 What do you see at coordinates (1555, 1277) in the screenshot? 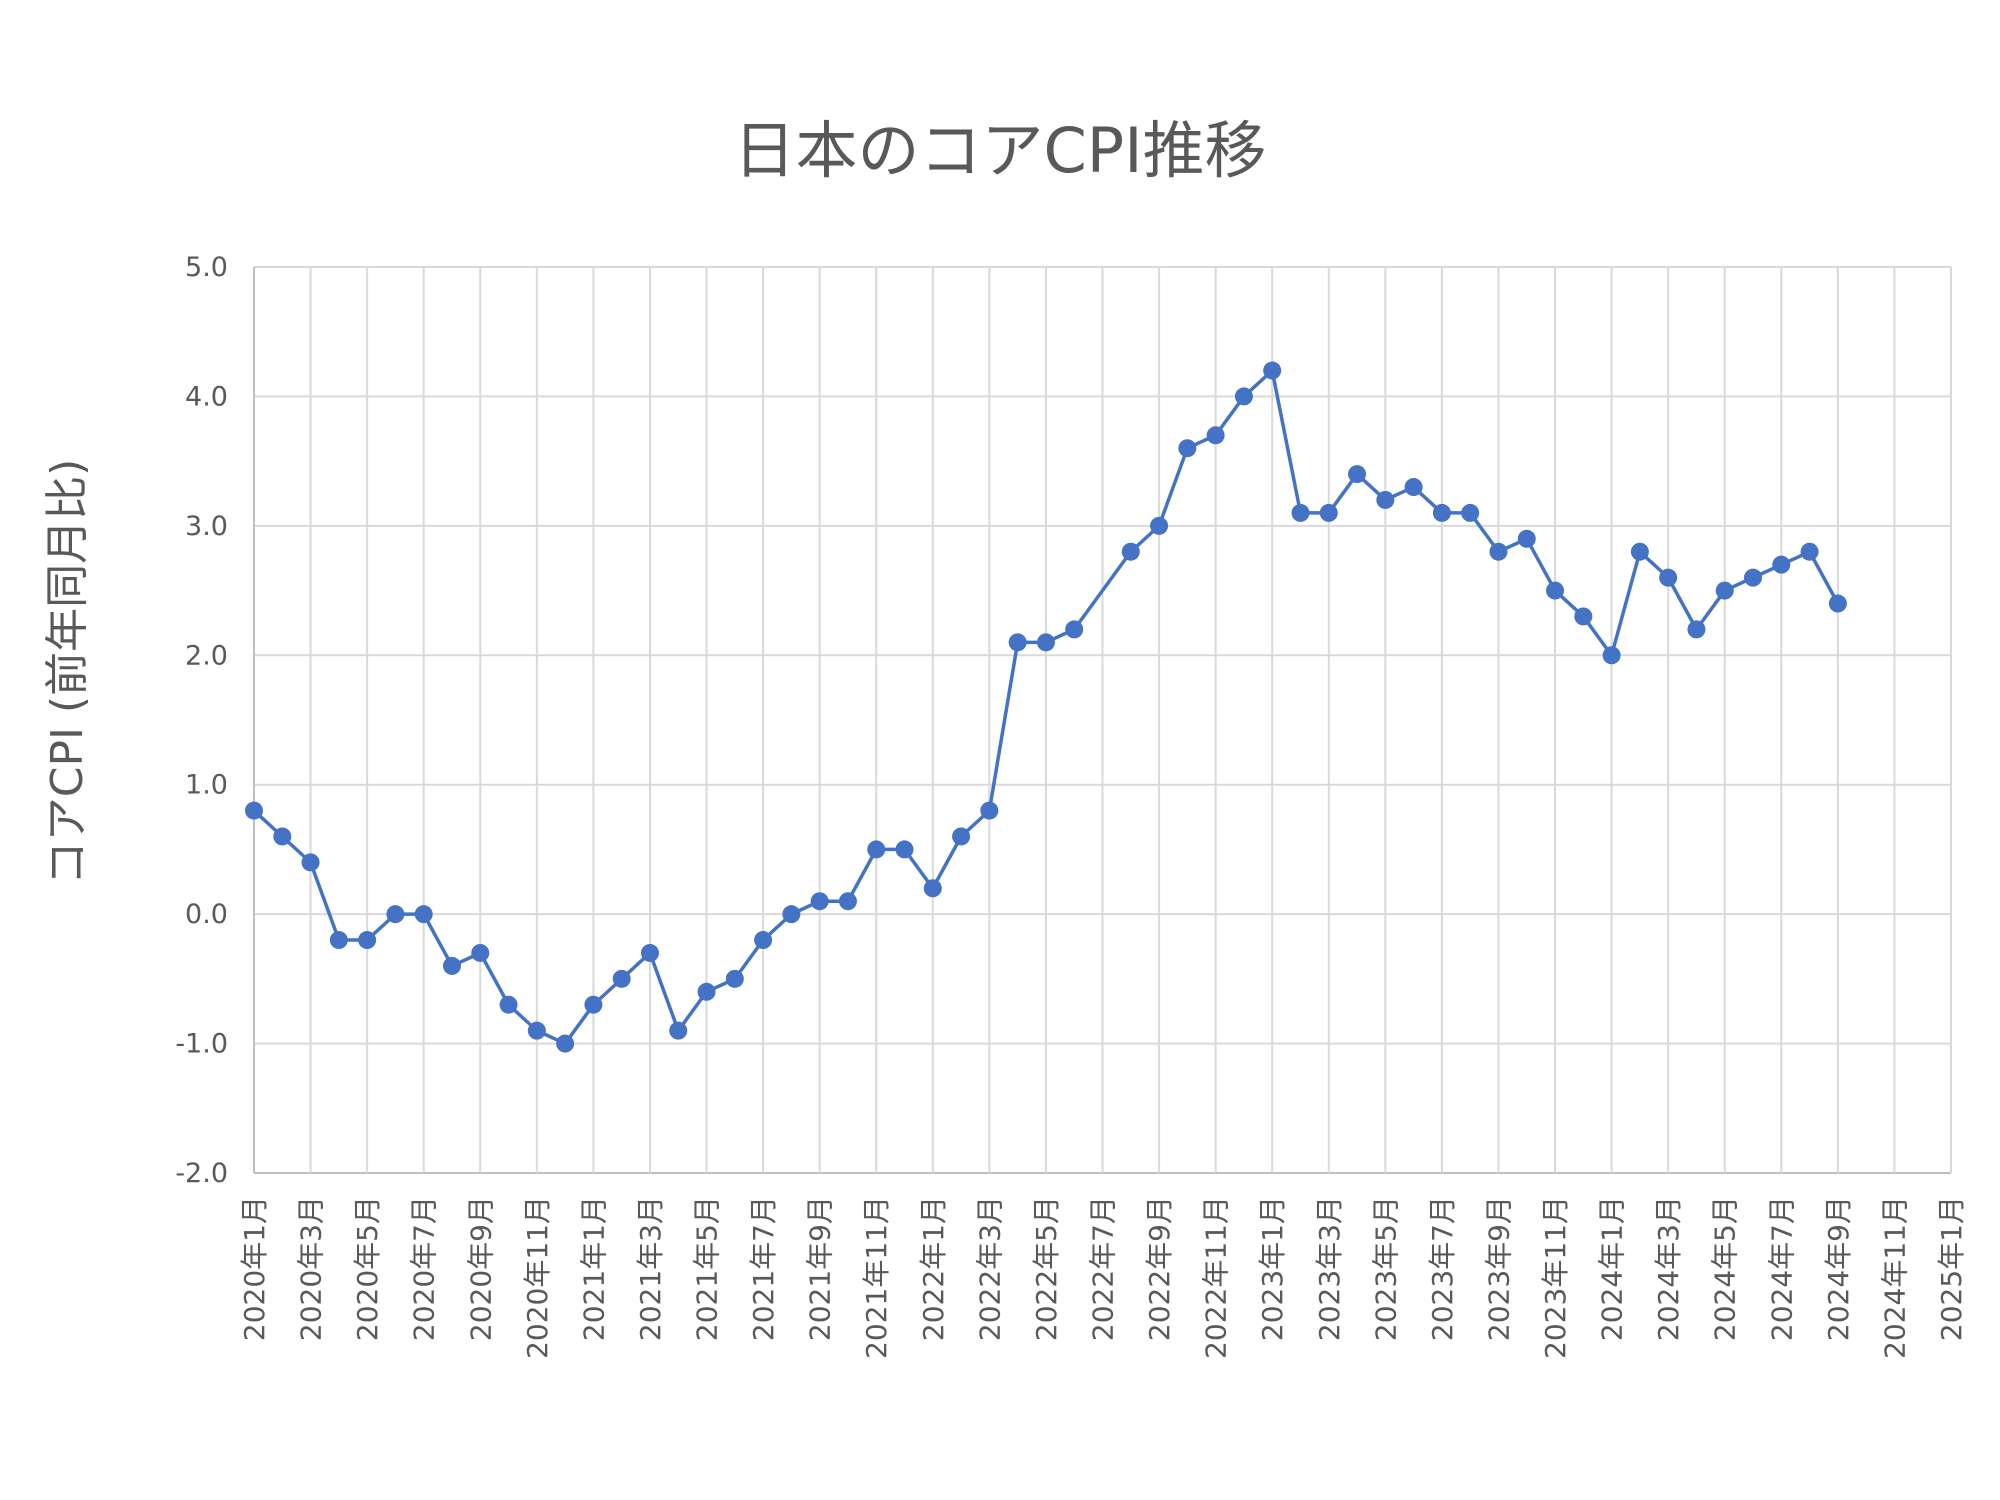
I see `x-tick-label: 2023年11月` at bounding box center [1555, 1277].